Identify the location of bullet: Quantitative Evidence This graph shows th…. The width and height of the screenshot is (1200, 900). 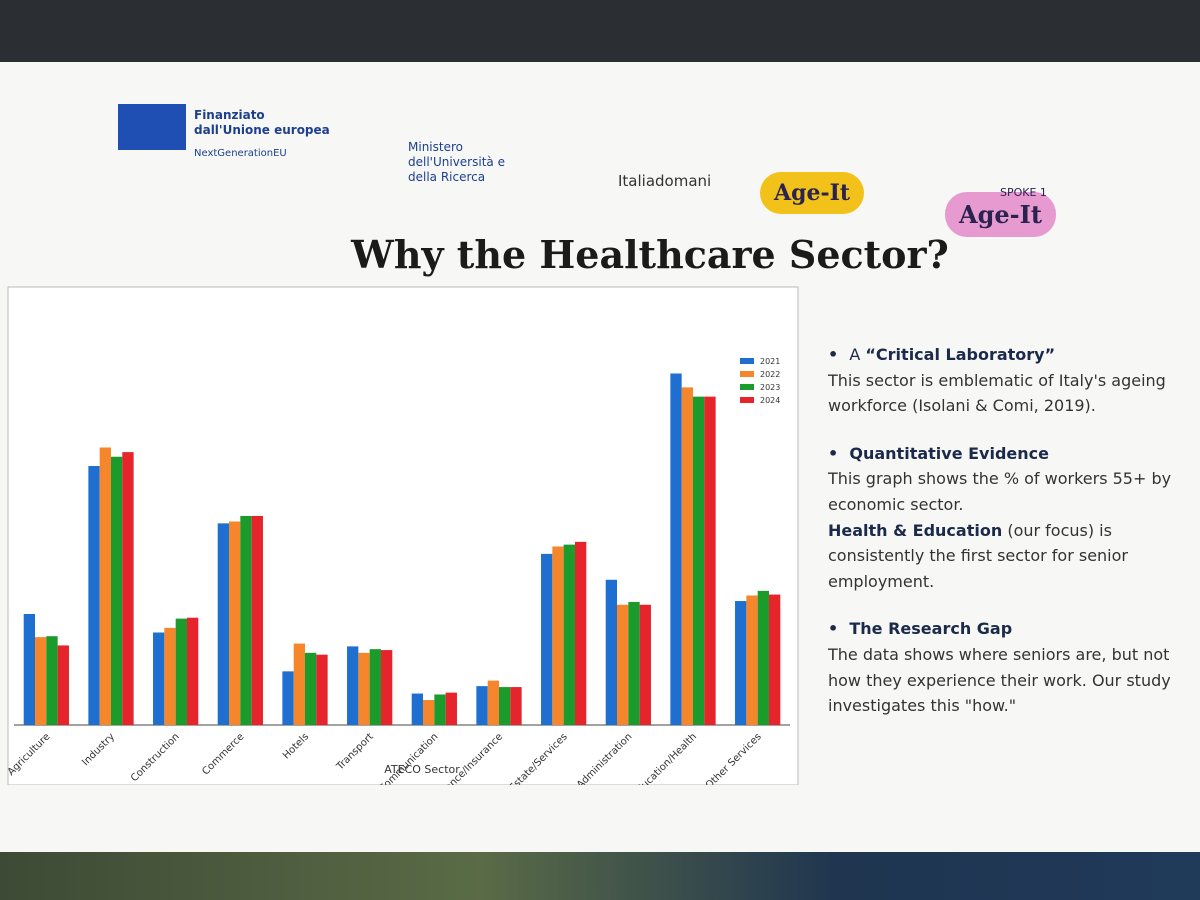
(1008, 518).